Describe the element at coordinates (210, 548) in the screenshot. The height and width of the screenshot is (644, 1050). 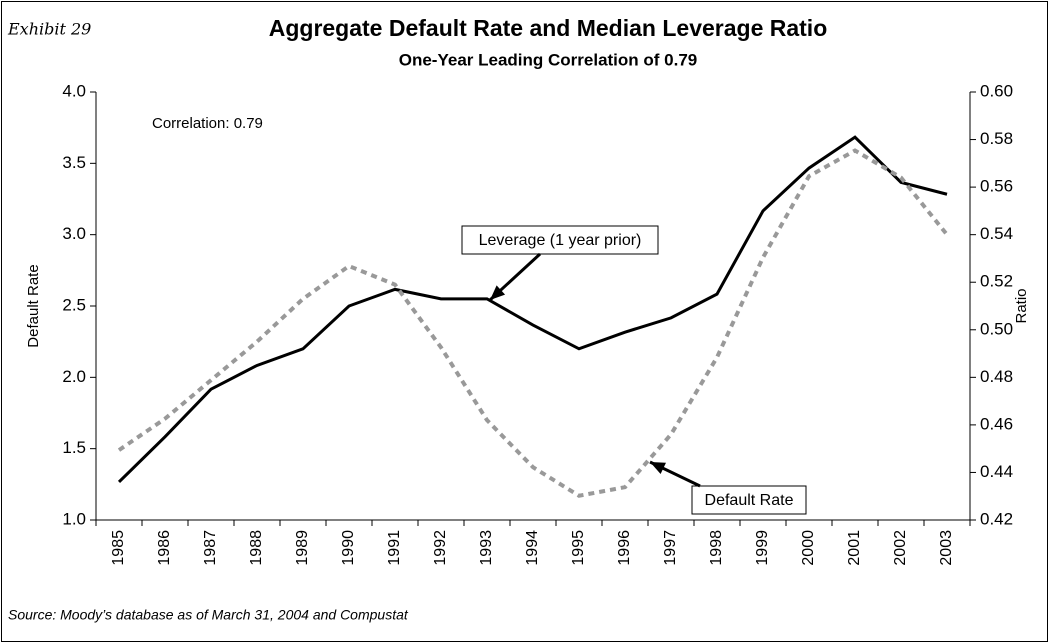
I see `x-tick-label: 1987` at that location.